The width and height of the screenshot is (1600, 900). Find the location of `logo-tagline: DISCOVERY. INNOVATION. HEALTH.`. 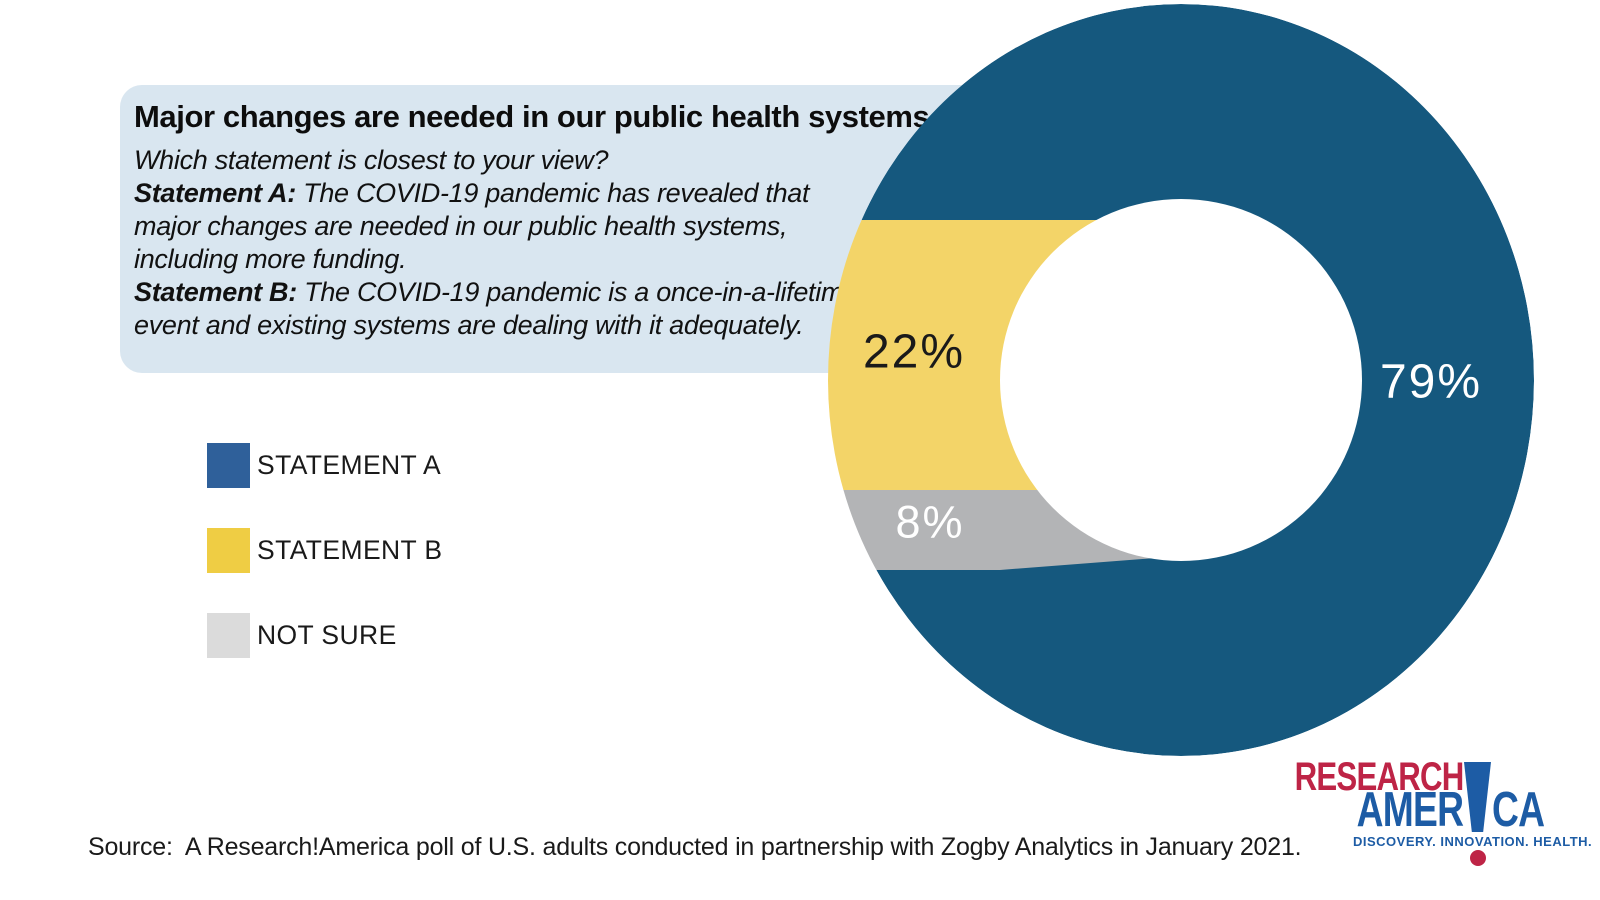

logo-tagline: DISCOVERY. INNOVATION. HEALTH. is located at coordinates (1473, 841).